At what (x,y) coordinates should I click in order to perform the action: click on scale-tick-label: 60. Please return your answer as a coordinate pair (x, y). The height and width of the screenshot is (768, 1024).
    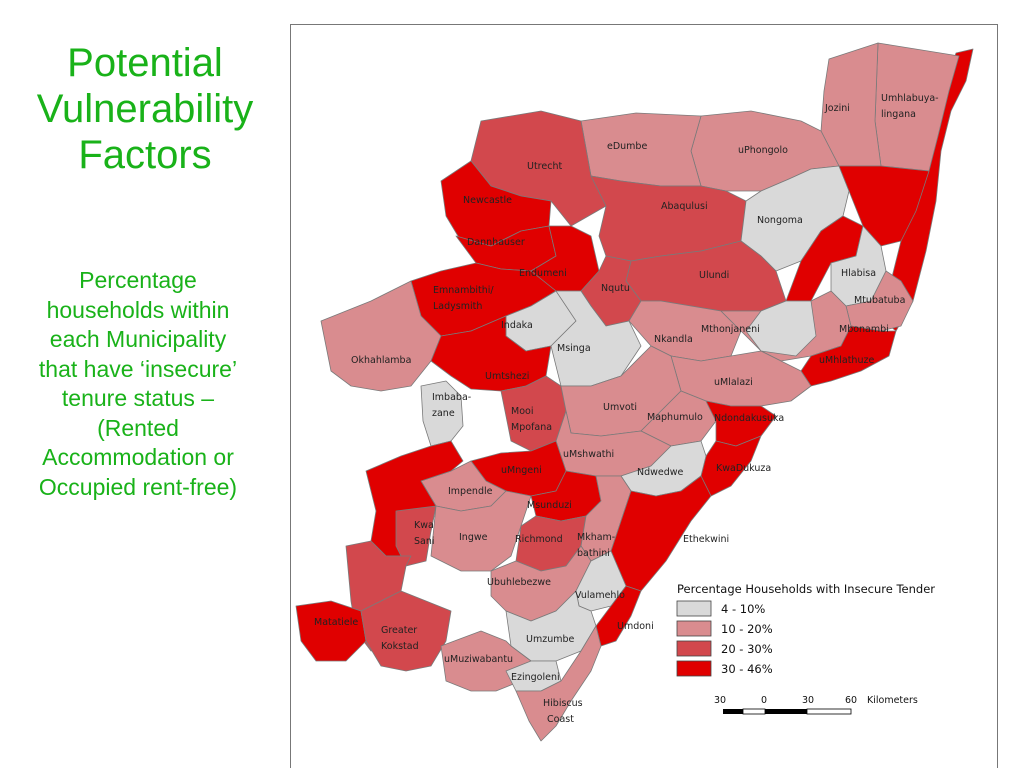
    Looking at the image, I should click on (851, 700).